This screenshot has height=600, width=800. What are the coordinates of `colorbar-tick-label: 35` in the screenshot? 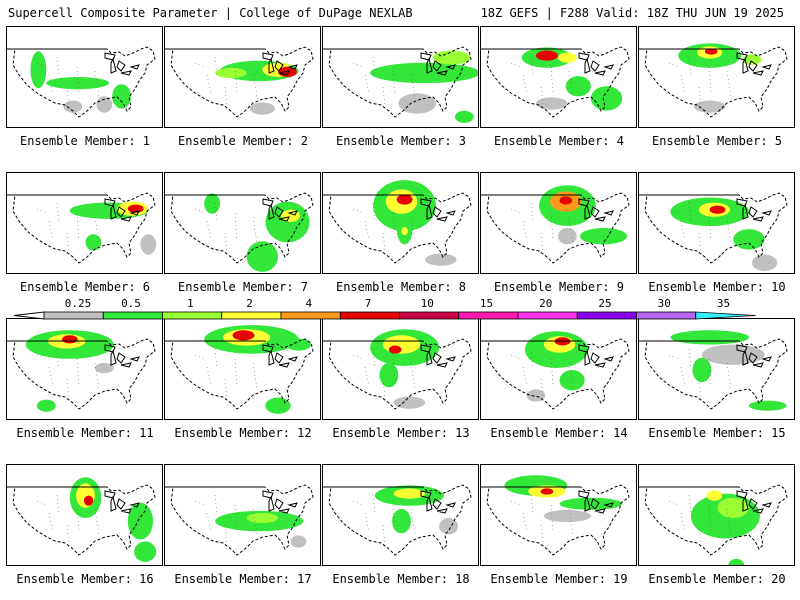 It's located at (723, 303).